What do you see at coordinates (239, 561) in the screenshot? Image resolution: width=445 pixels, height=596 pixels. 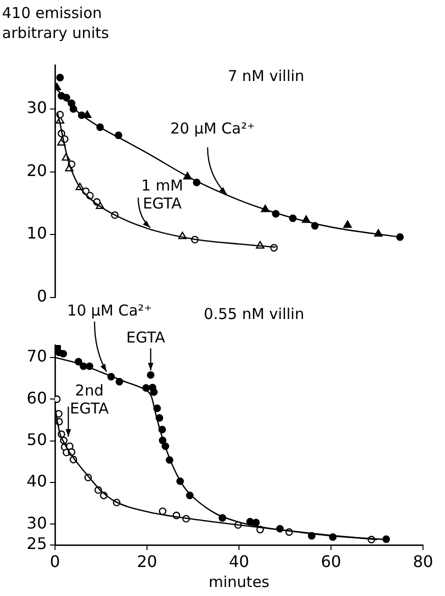 I see `x-tick-label: 40` at bounding box center [239, 561].